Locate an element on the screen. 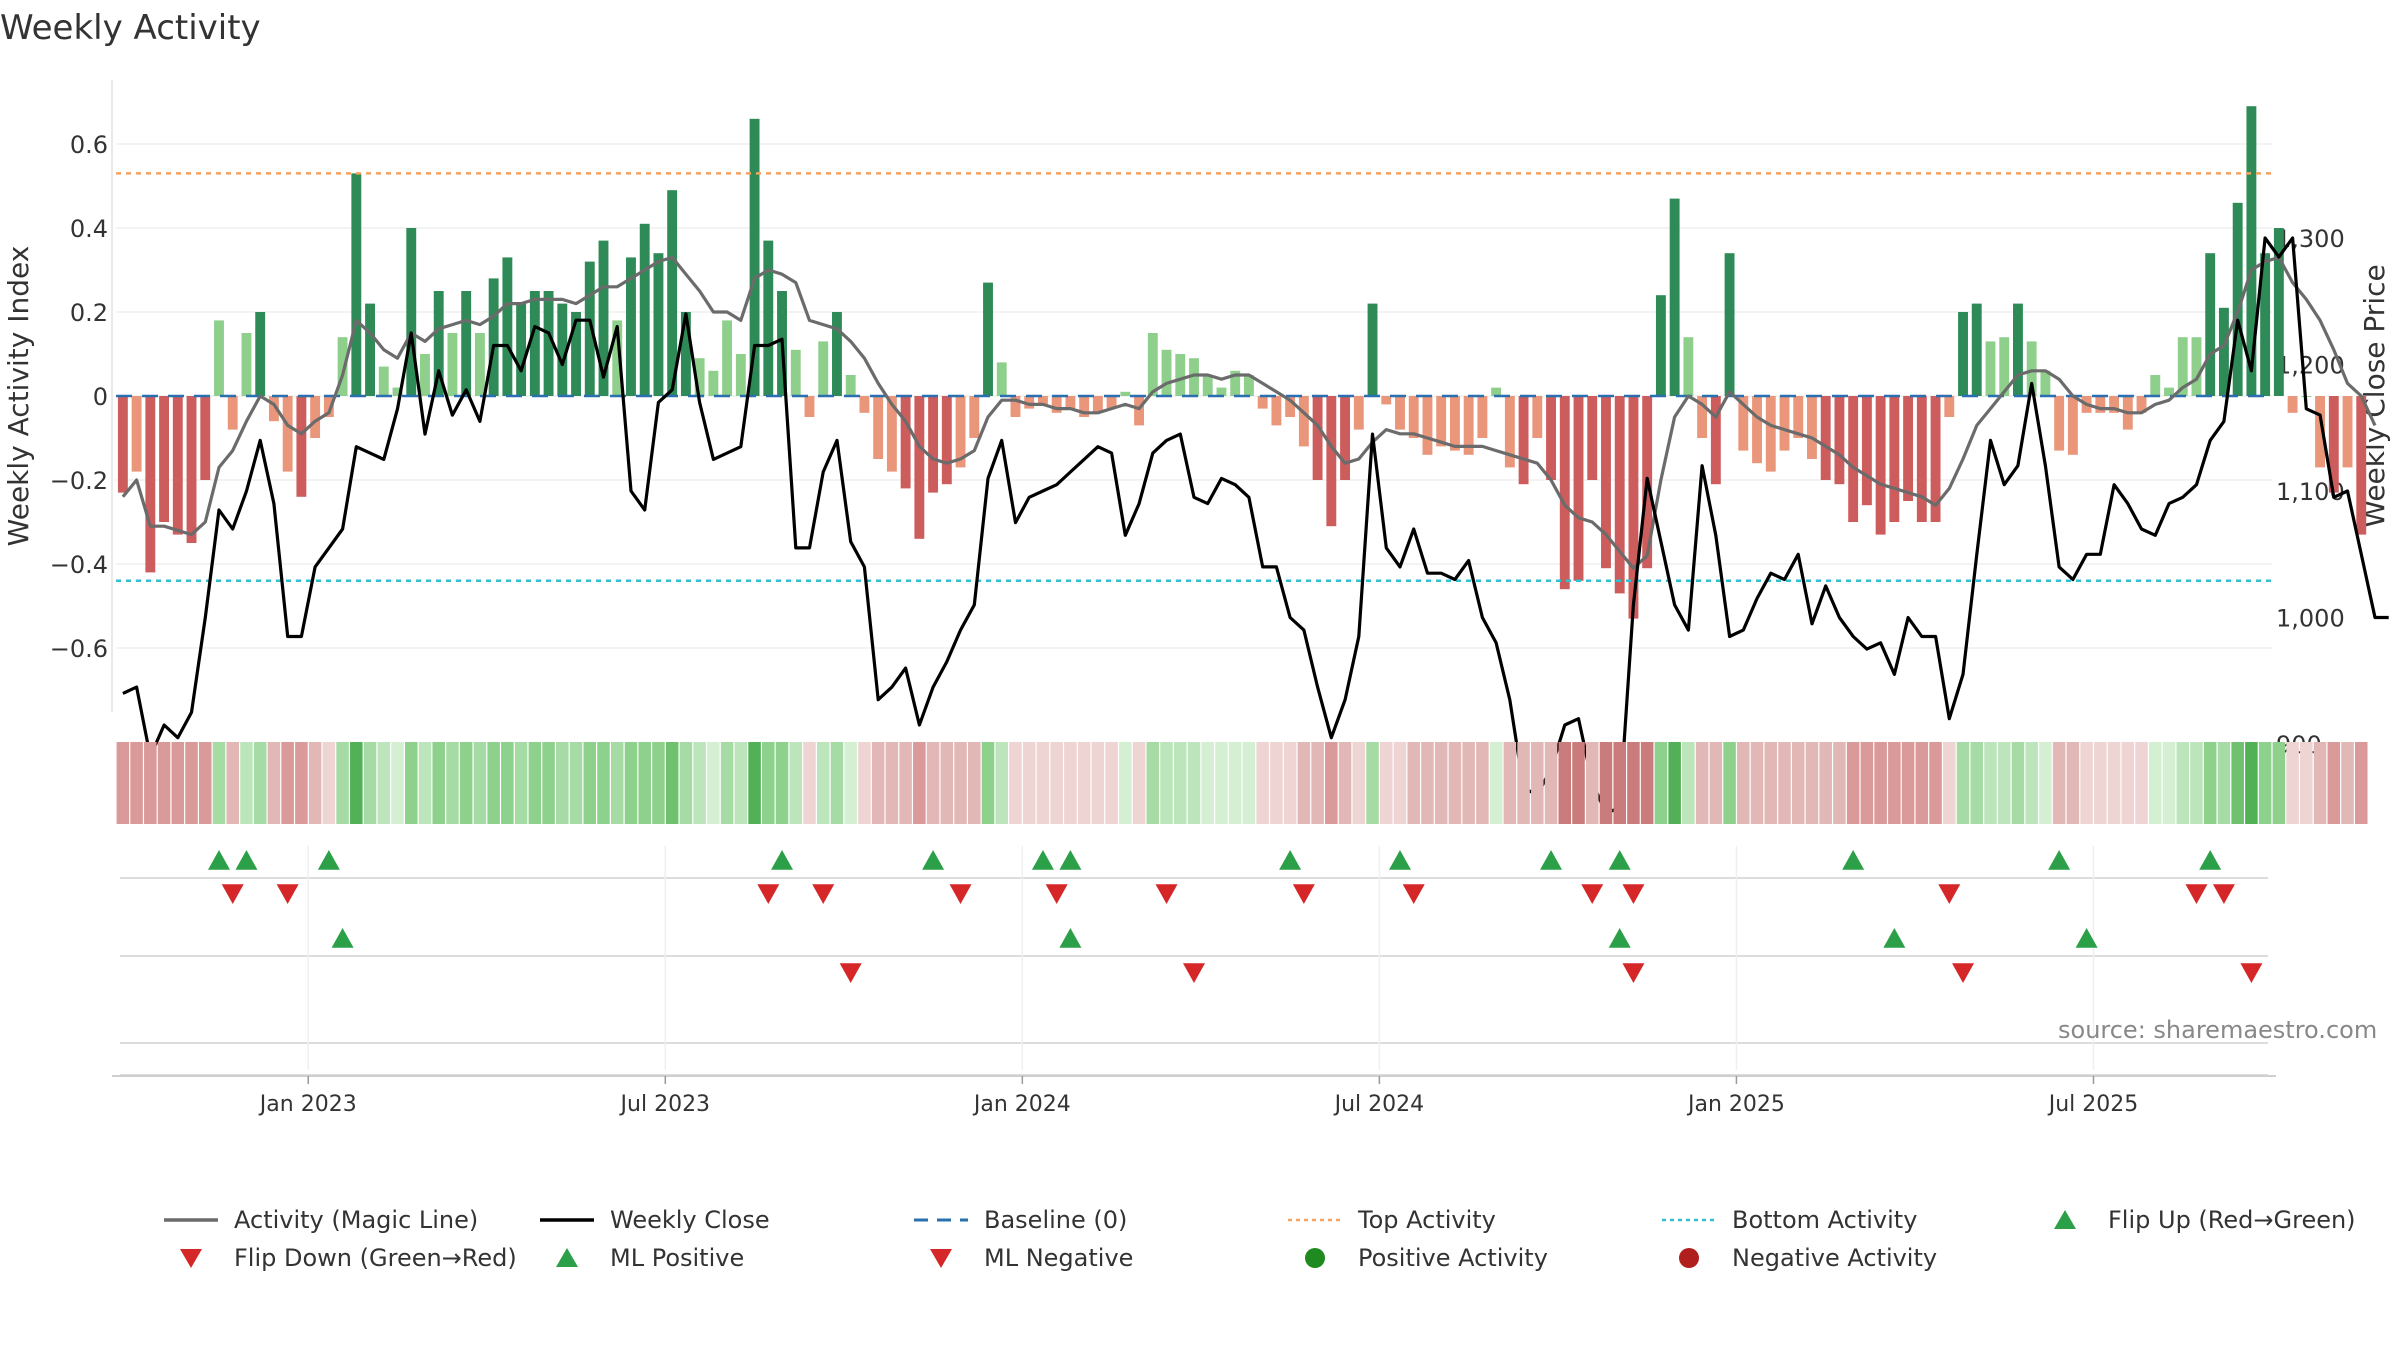  circle-red-icon is located at coordinates (1689, 1258).